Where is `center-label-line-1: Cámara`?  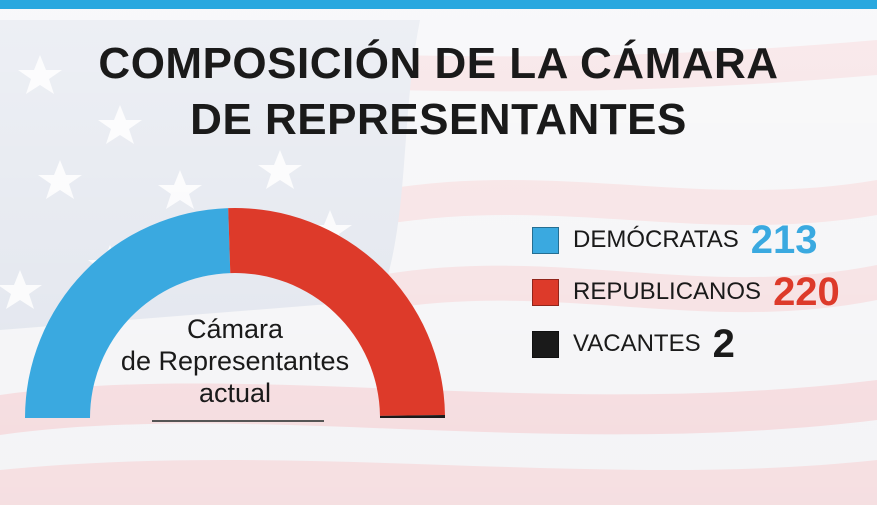 center-label-line-1: Cámara is located at coordinates (235, 329).